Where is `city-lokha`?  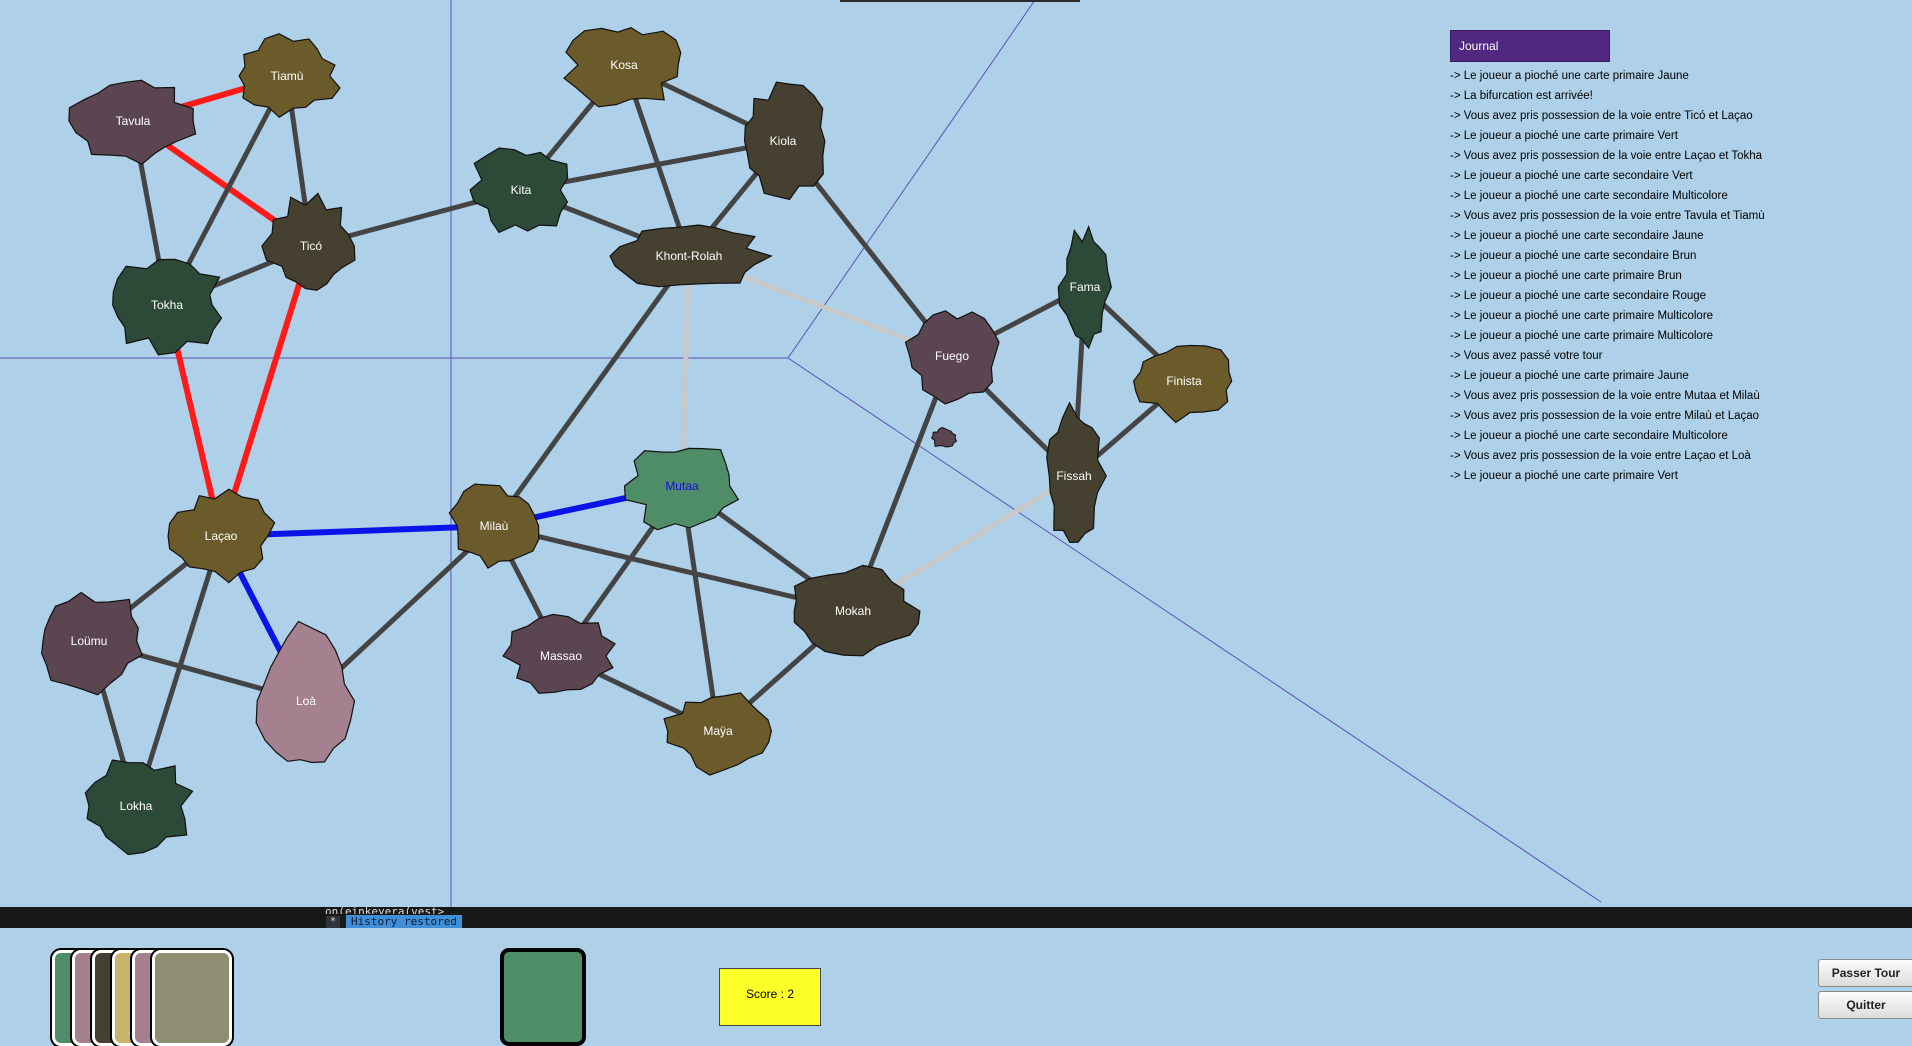 city-lokha is located at coordinates (139, 807).